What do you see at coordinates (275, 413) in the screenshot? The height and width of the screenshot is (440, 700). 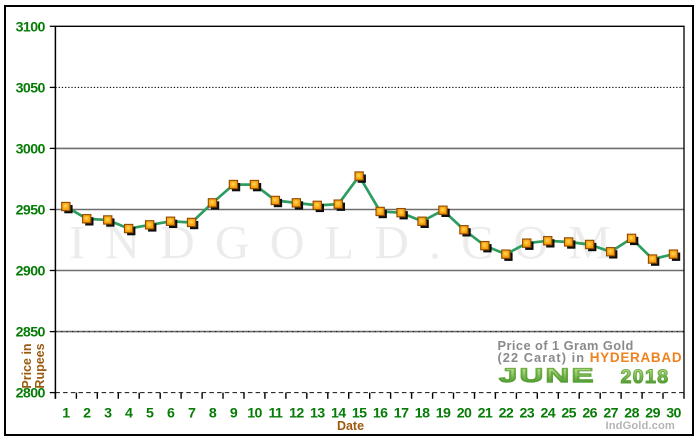 I see `svg-text: 11` at bounding box center [275, 413].